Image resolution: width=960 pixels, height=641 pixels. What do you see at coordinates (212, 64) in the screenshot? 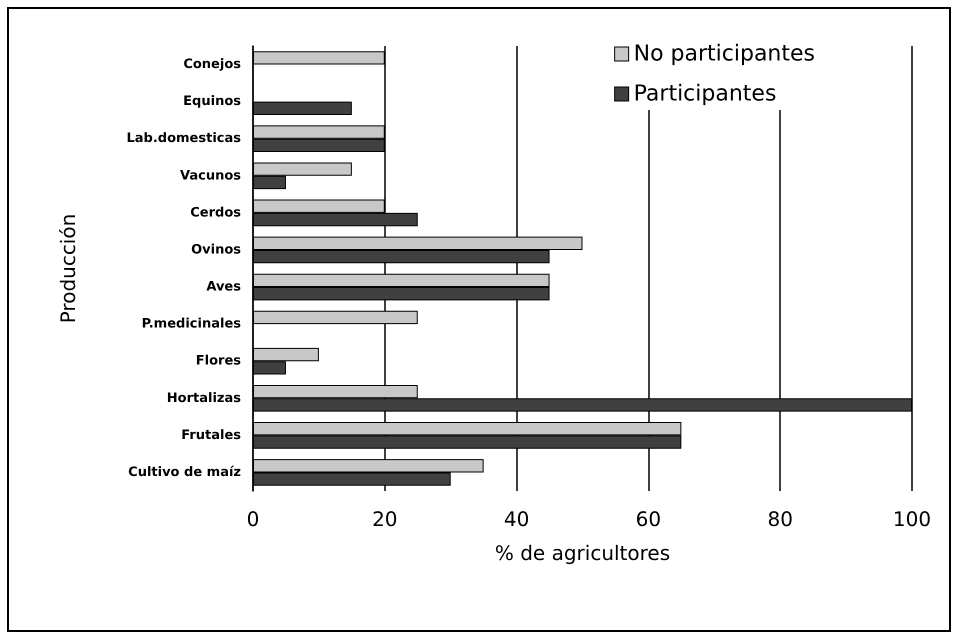
I see `y-tick-label: Conejos` at bounding box center [212, 64].